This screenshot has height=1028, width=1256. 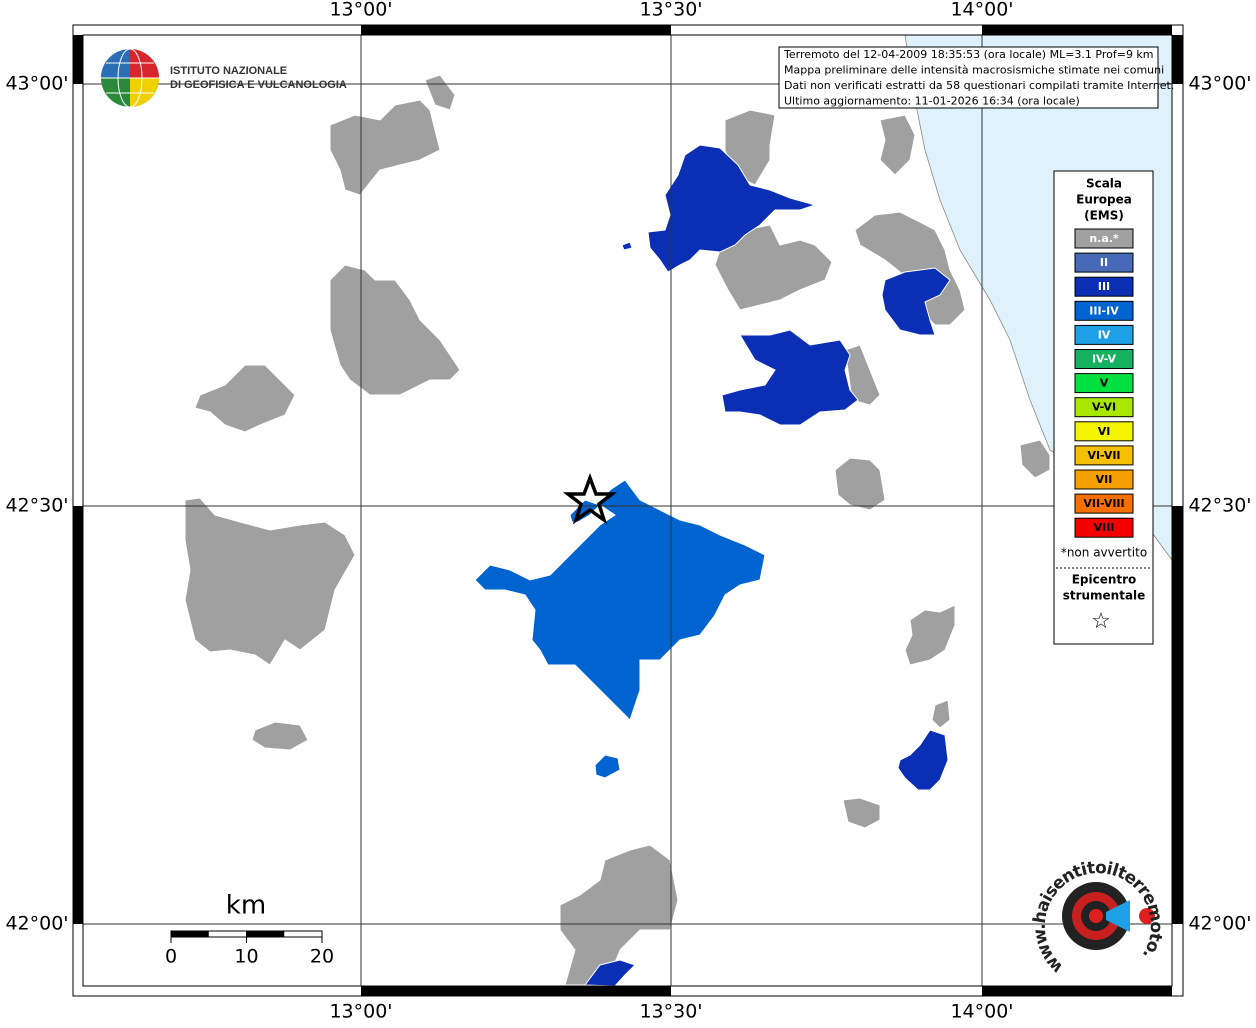 I want to click on legend-label: III-IV, so click(x=1104, y=310).